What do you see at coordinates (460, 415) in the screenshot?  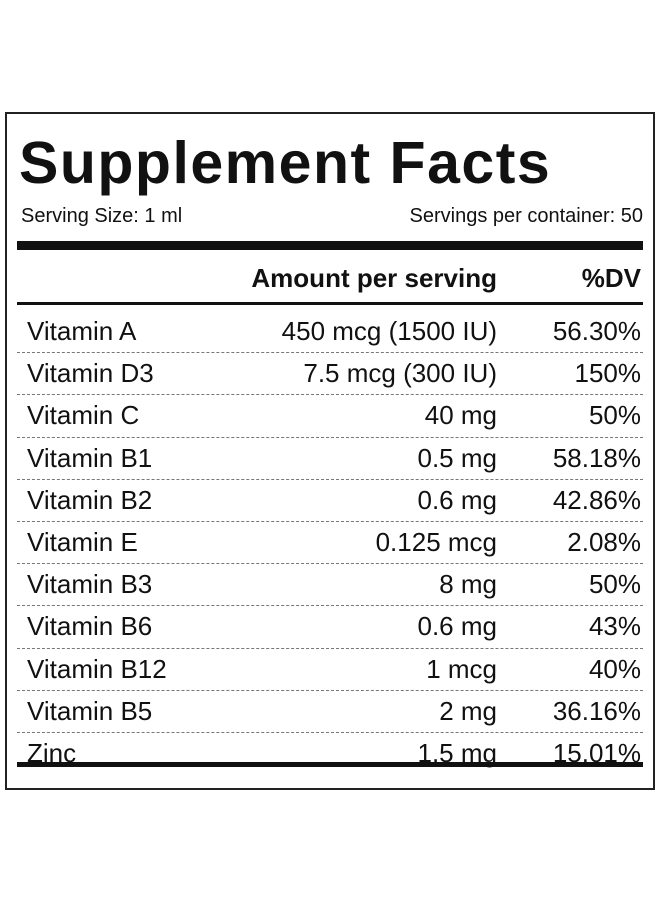 I see `amount: 40 mg` at bounding box center [460, 415].